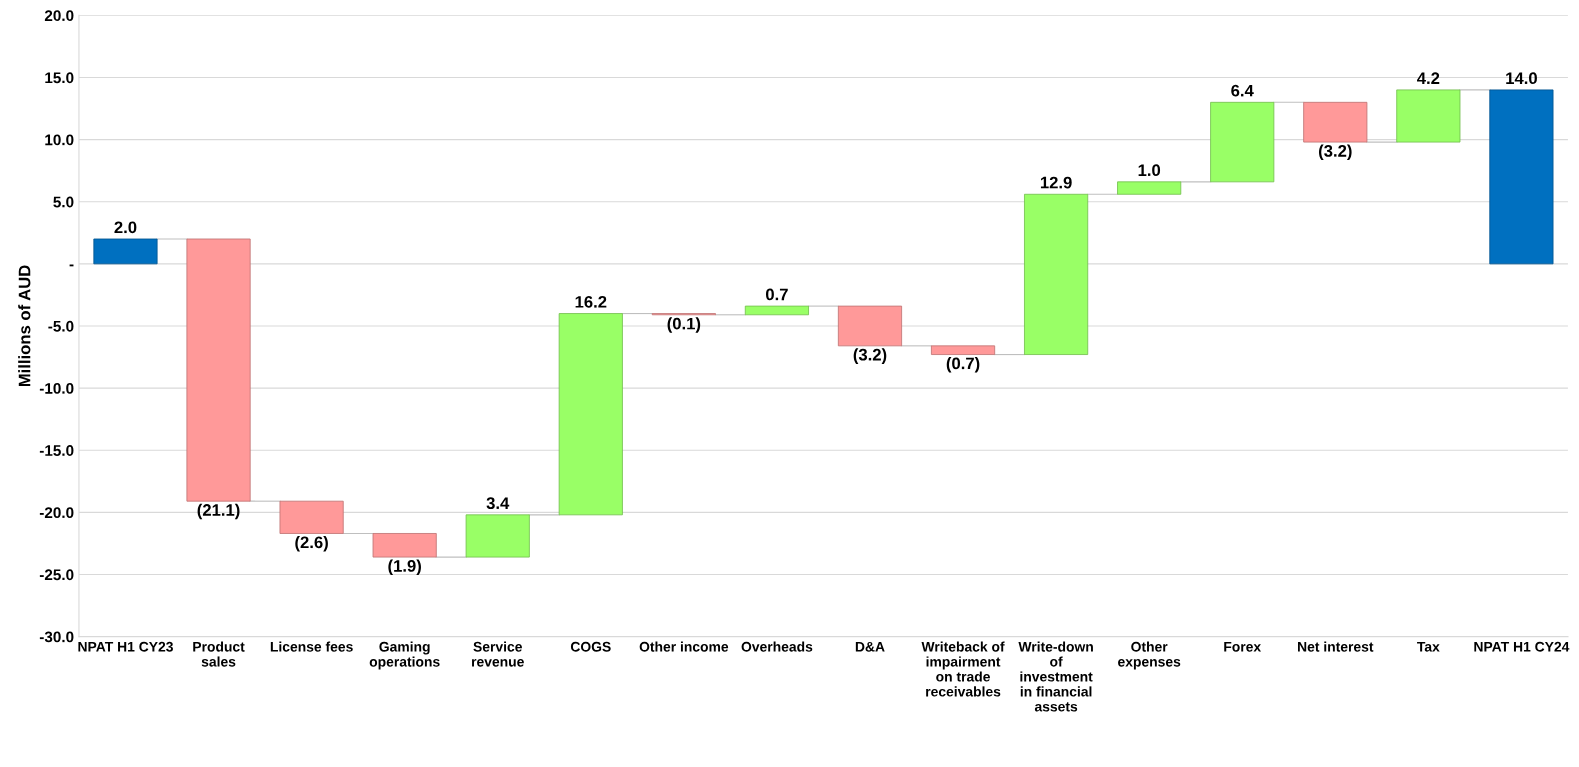 This screenshot has height=767, width=1579. What do you see at coordinates (777, 646) in the screenshot?
I see `x-tick-label: Overheads` at bounding box center [777, 646].